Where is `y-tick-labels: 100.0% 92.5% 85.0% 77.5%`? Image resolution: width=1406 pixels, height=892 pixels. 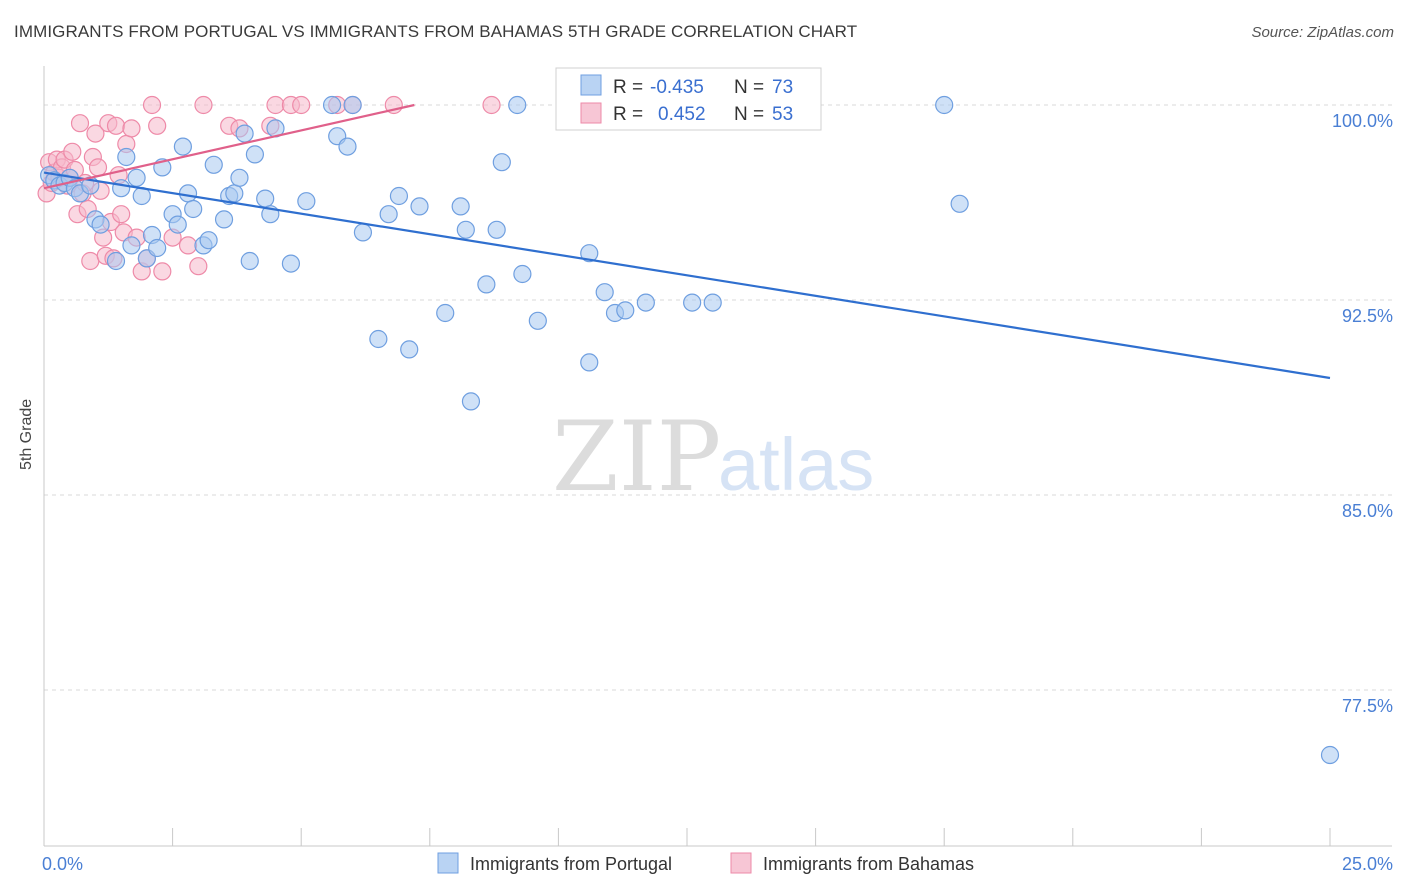 y-tick-labels: 100.0% 92.5% 85.0% 77.5% is located at coordinates (1362, 413).